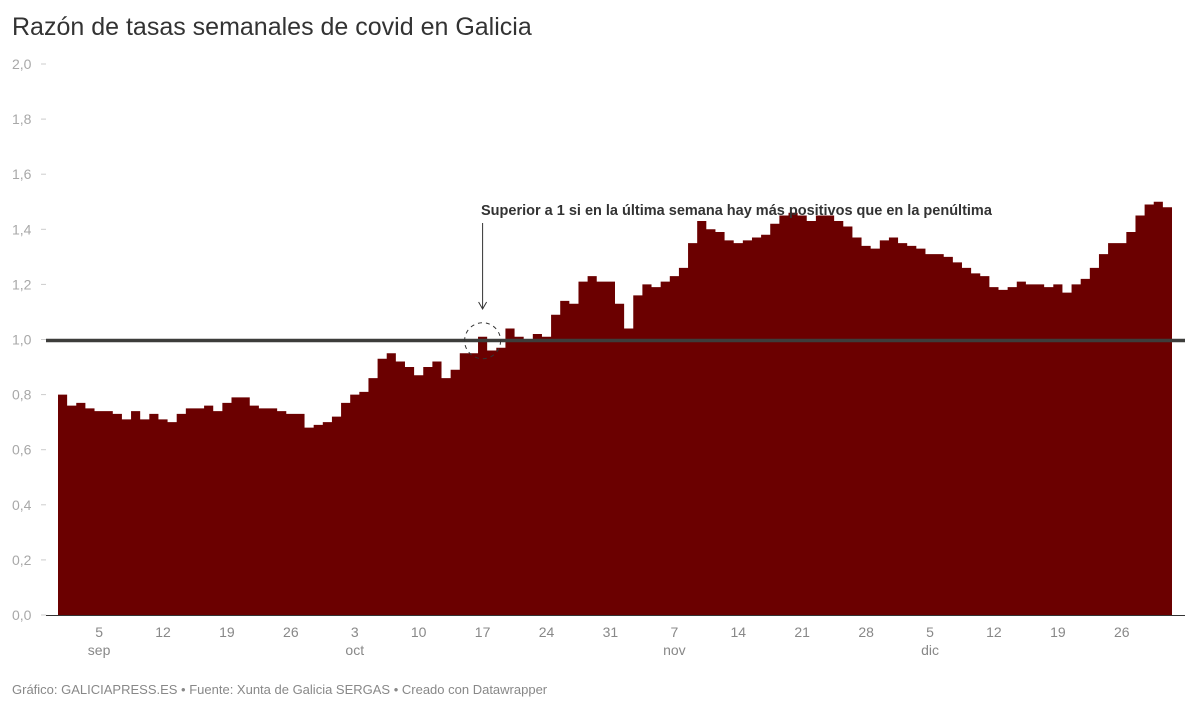 The image size is (1199, 709). What do you see at coordinates (22, 395) in the screenshot?
I see `y-tick-label: 0,8` at bounding box center [22, 395].